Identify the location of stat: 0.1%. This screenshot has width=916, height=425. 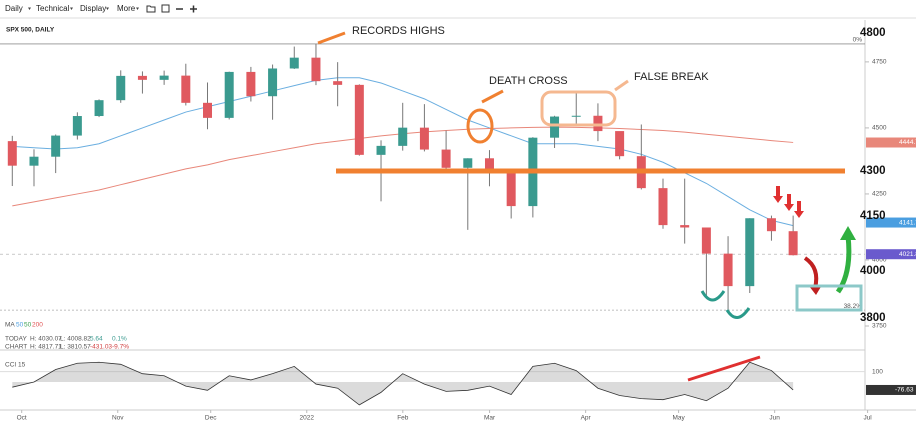
(119, 339).